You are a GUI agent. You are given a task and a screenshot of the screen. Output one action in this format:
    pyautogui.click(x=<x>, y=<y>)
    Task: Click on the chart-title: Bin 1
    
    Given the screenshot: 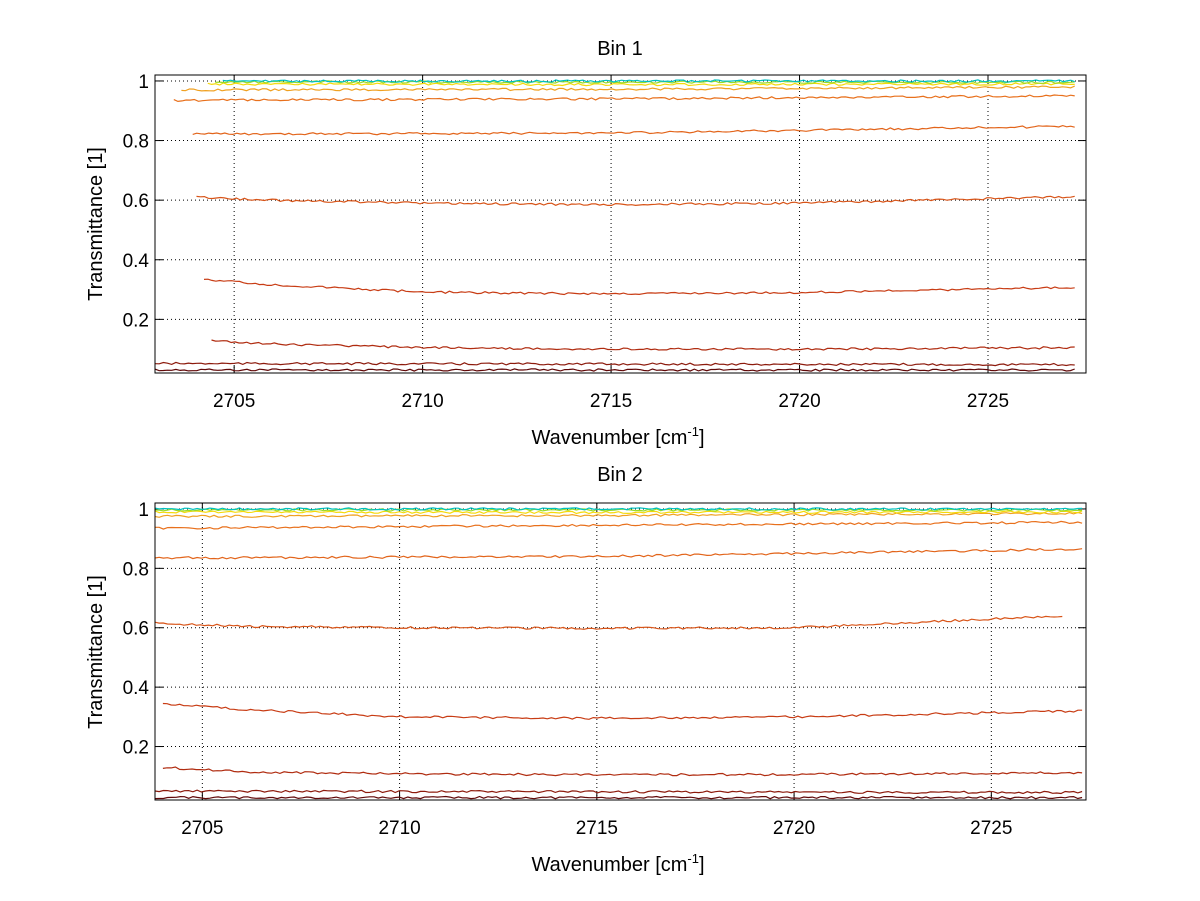 What is the action you would take?
    pyautogui.click(x=620, y=49)
    